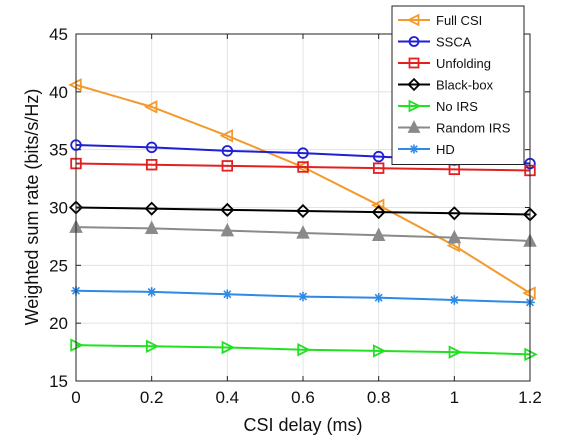 The height and width of the screenshot is (438, 584). I want to click on legend-label: Random IRS, so click(473, 128).